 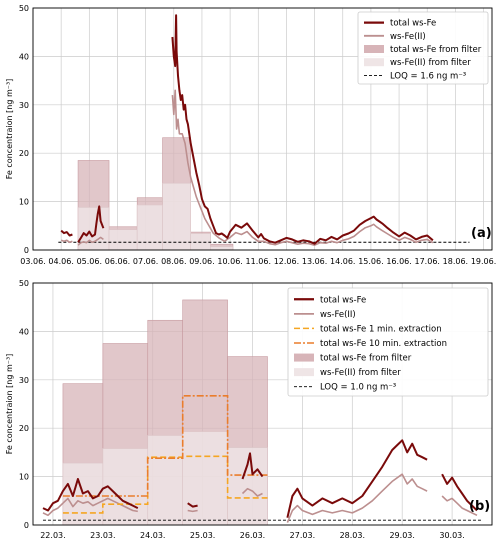 What do you see at coordinates (455, 261) in the screenshot?
I see `x-tick-label: 18.06.` at bounding box center [455, 261].